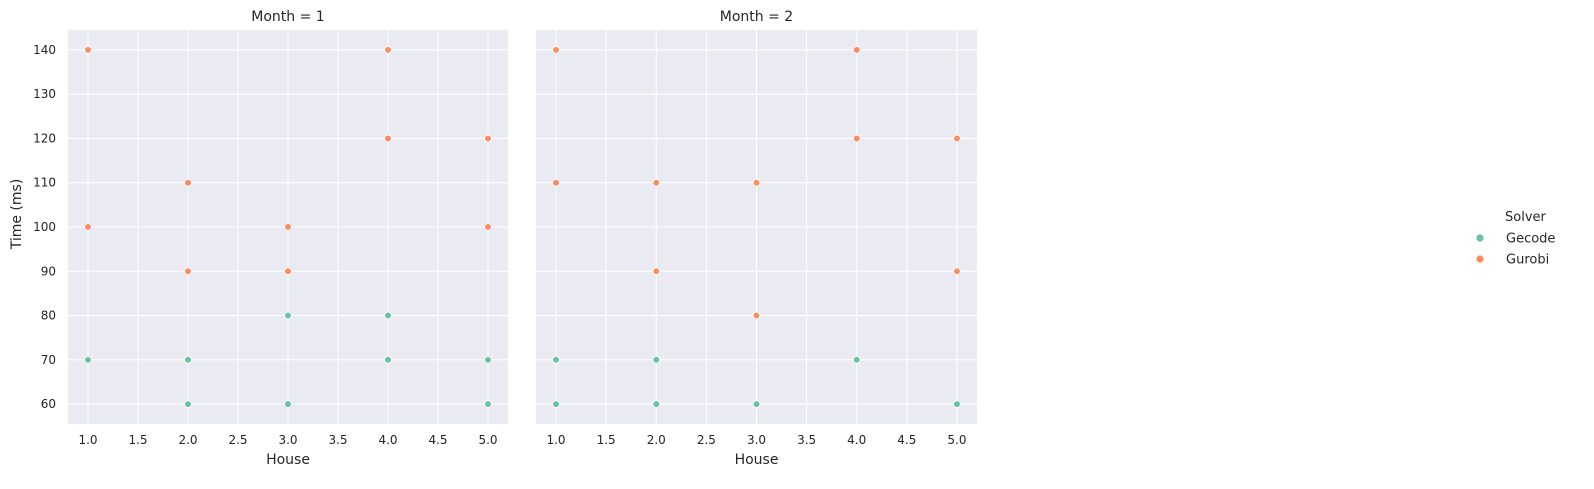 The image size is (1594, 489). Describe the element at coordinates (48, 404) in the screenshot. I see `y-tick-label: 60` at that location.